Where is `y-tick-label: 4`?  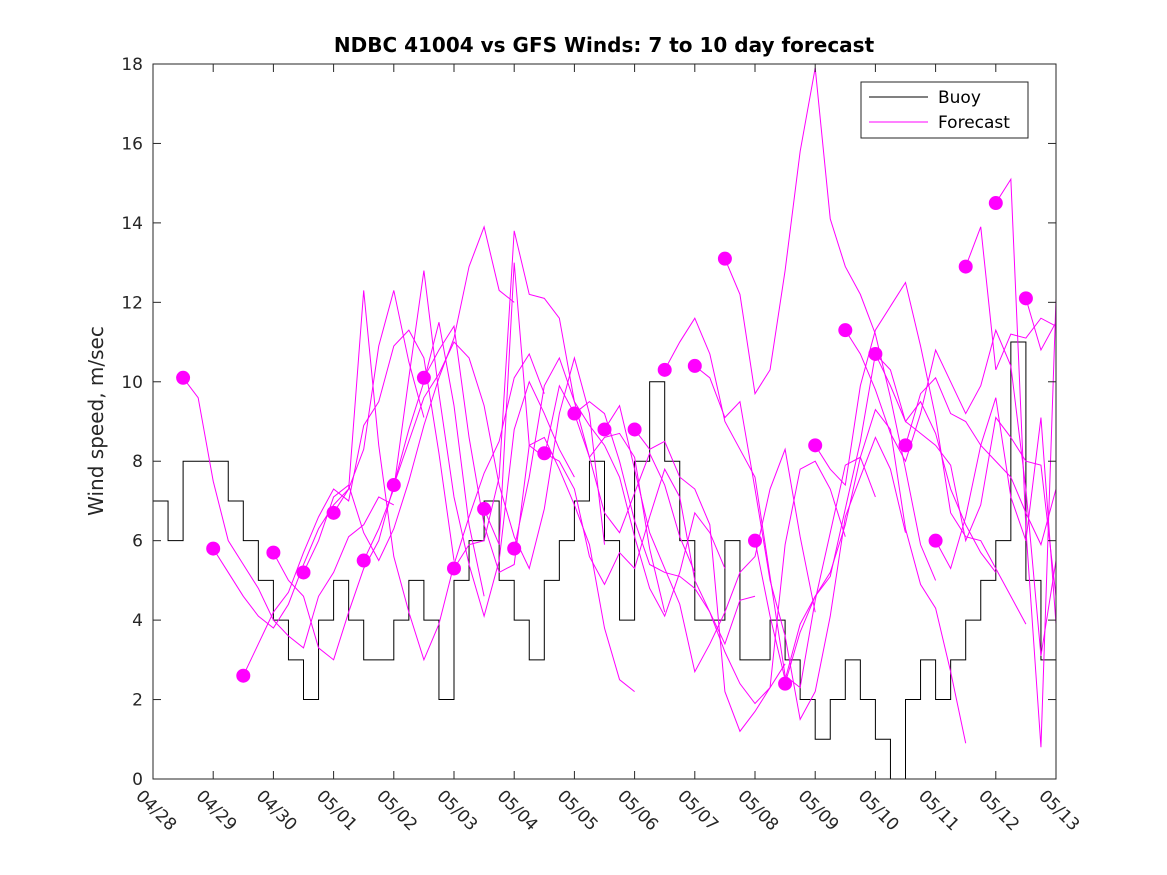 y-tick-label: 4 is located at coordinates (137, 621).